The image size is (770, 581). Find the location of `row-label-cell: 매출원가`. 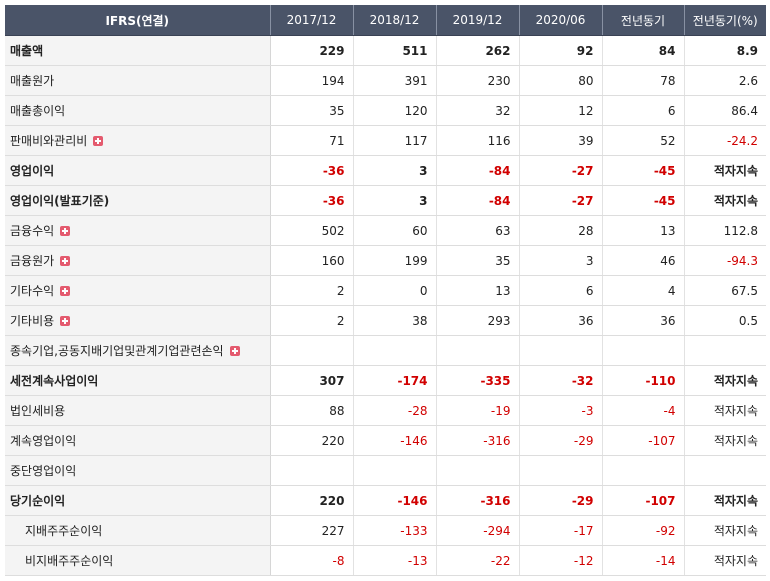

row-label-cell: 매출원가 is located at coordinates (138, 80).